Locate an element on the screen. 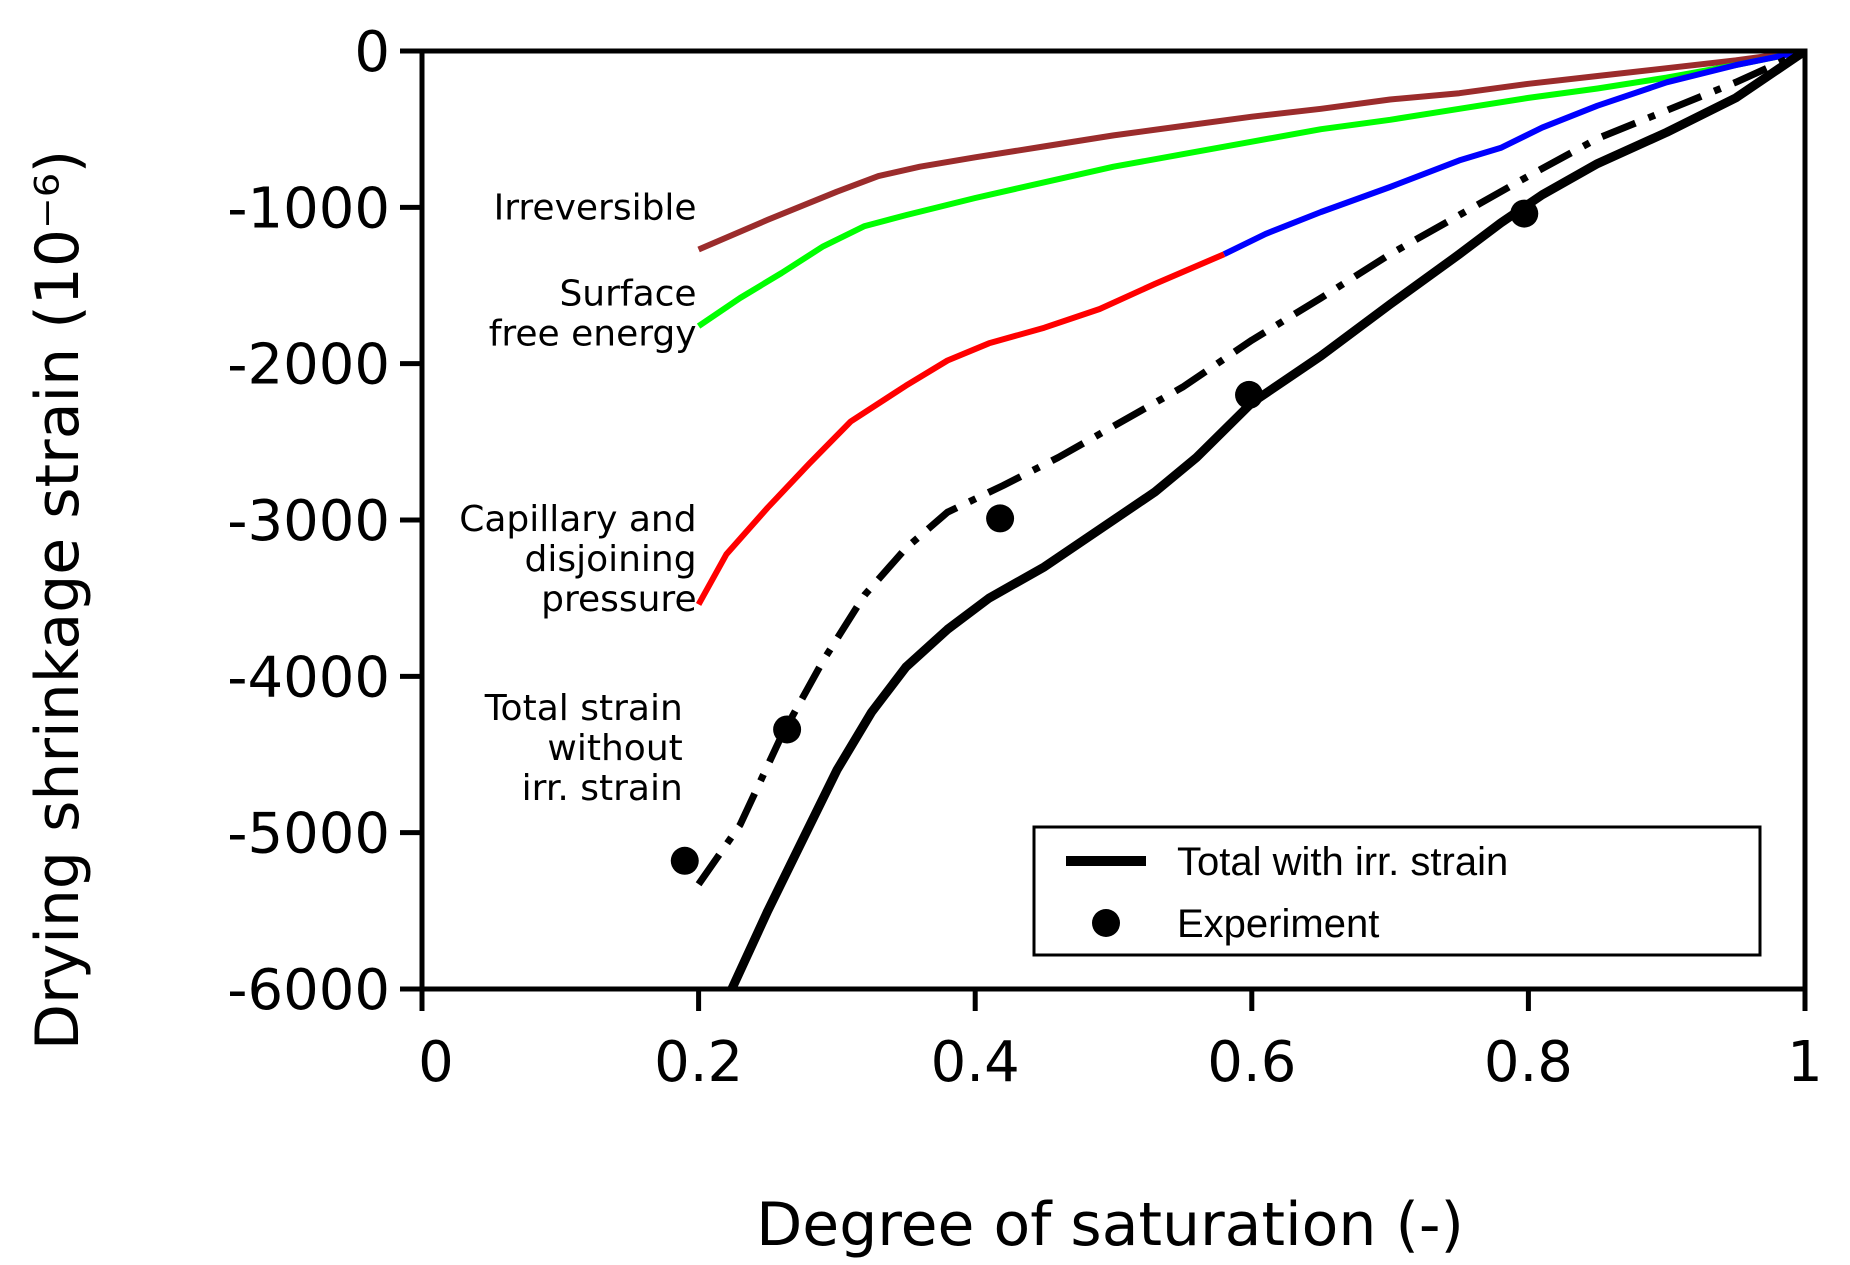  capillary-and-disjoining-pressure-high-saturation-line is located at coordinates (1513, 154).